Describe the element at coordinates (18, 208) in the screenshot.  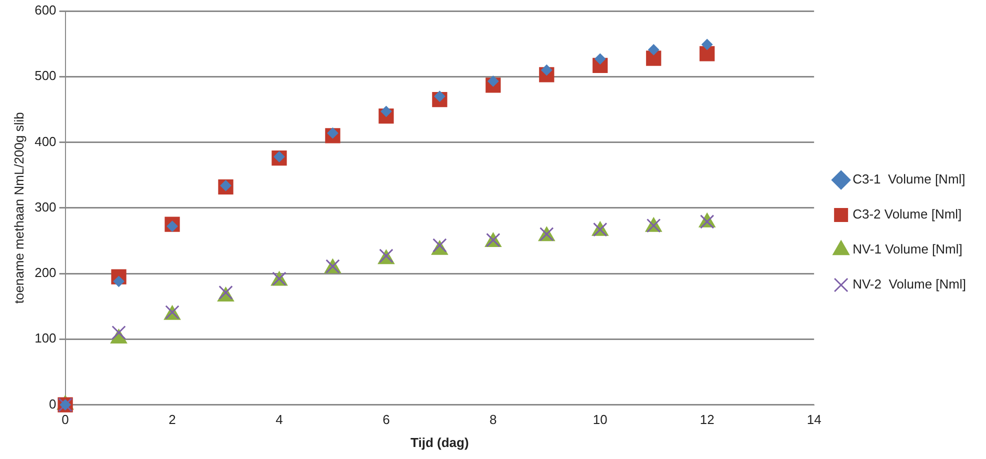
I see `y-axis-title: toename methaan NmL/200g slib` at that location.